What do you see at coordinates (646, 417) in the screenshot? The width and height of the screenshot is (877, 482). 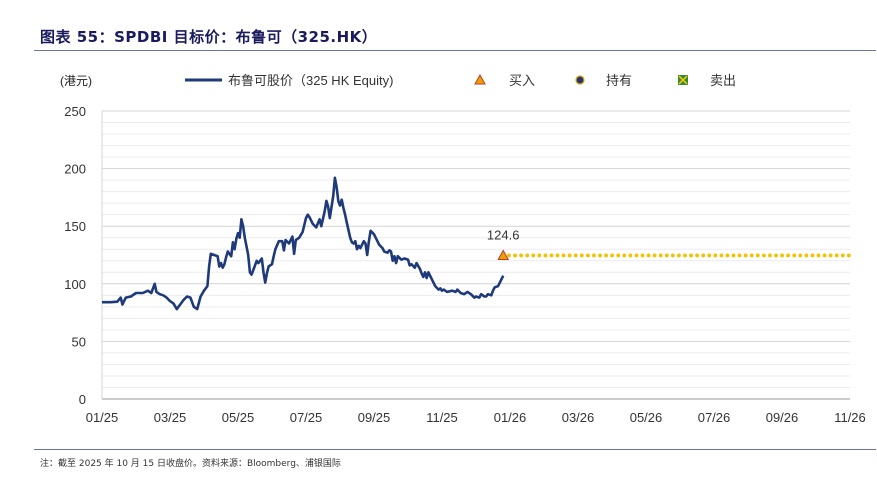 I see `x-tick-label: 05/26` at bounding box center [646, 417].